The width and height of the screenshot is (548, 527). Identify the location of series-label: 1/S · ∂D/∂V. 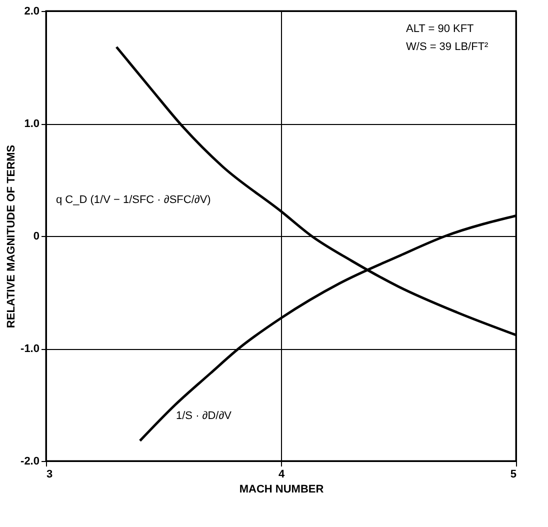
(204, 416).